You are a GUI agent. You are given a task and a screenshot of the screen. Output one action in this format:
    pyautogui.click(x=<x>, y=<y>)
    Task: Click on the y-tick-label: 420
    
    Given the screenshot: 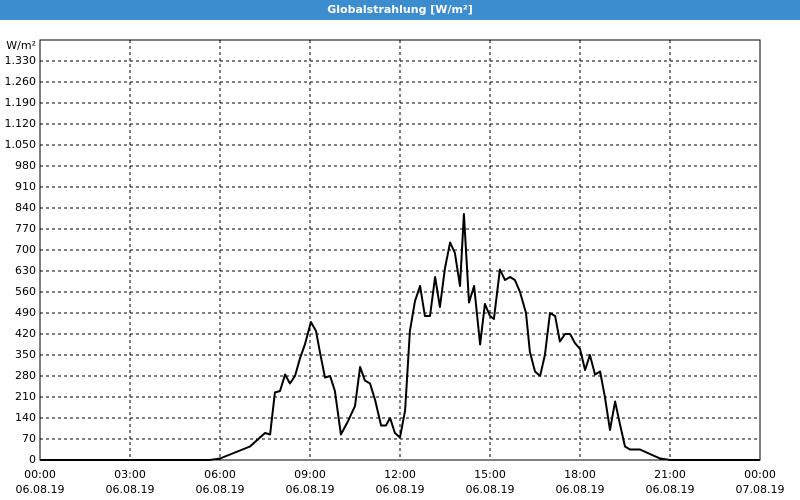 What is the action you would take?
    pyautogui.click(x=25, y=333)
    